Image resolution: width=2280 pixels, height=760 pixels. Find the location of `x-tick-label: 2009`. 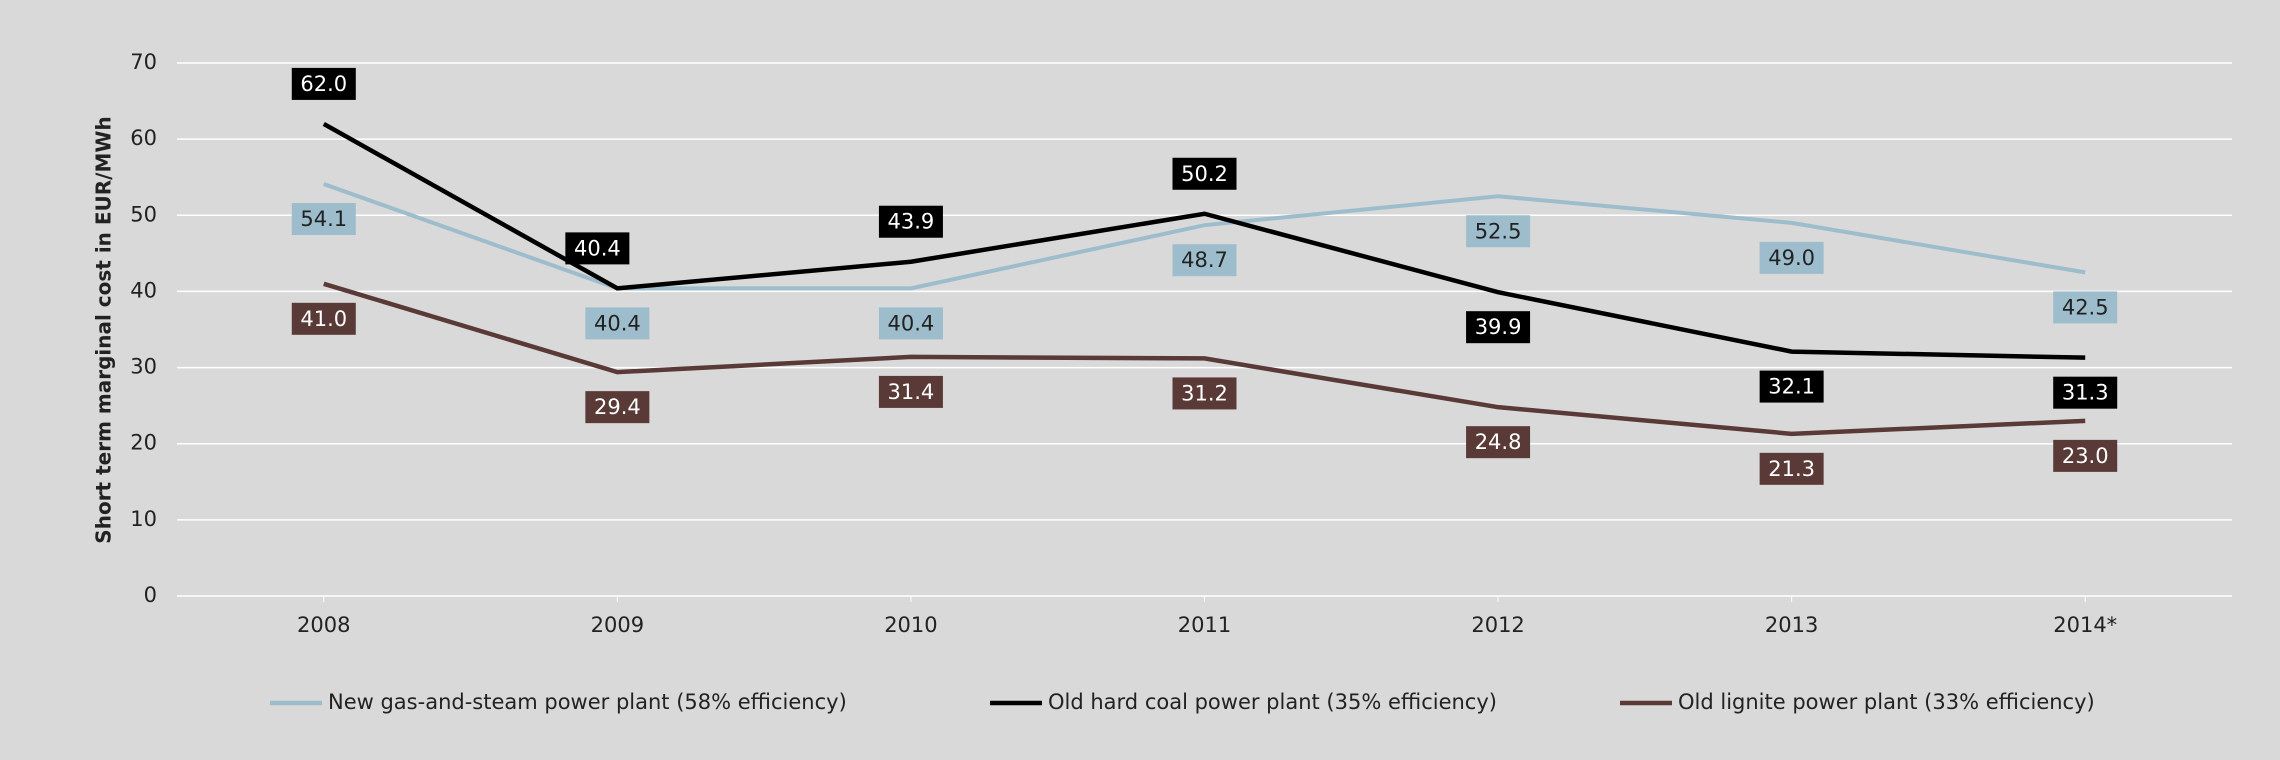

x-tick-label: 2009 is located at coordinates (617, 625).